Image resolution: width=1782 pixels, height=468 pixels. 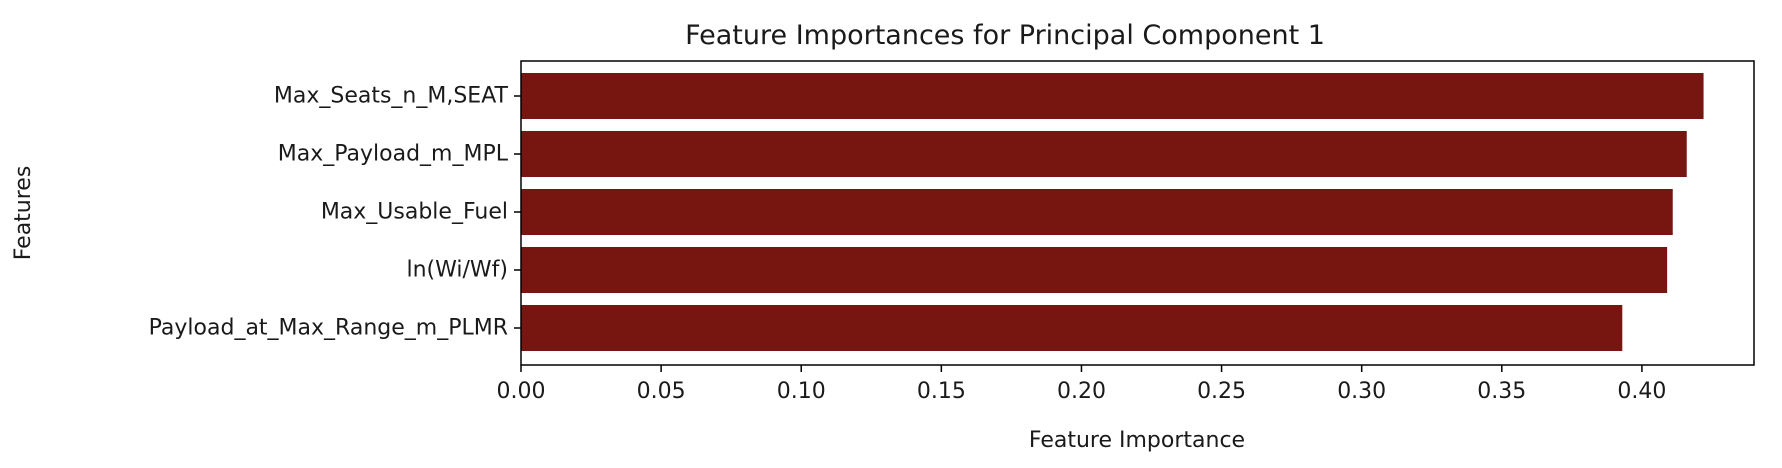 I want to click on y-tick-label: Max_Usable_Fuel, so click(x=414, y=212).